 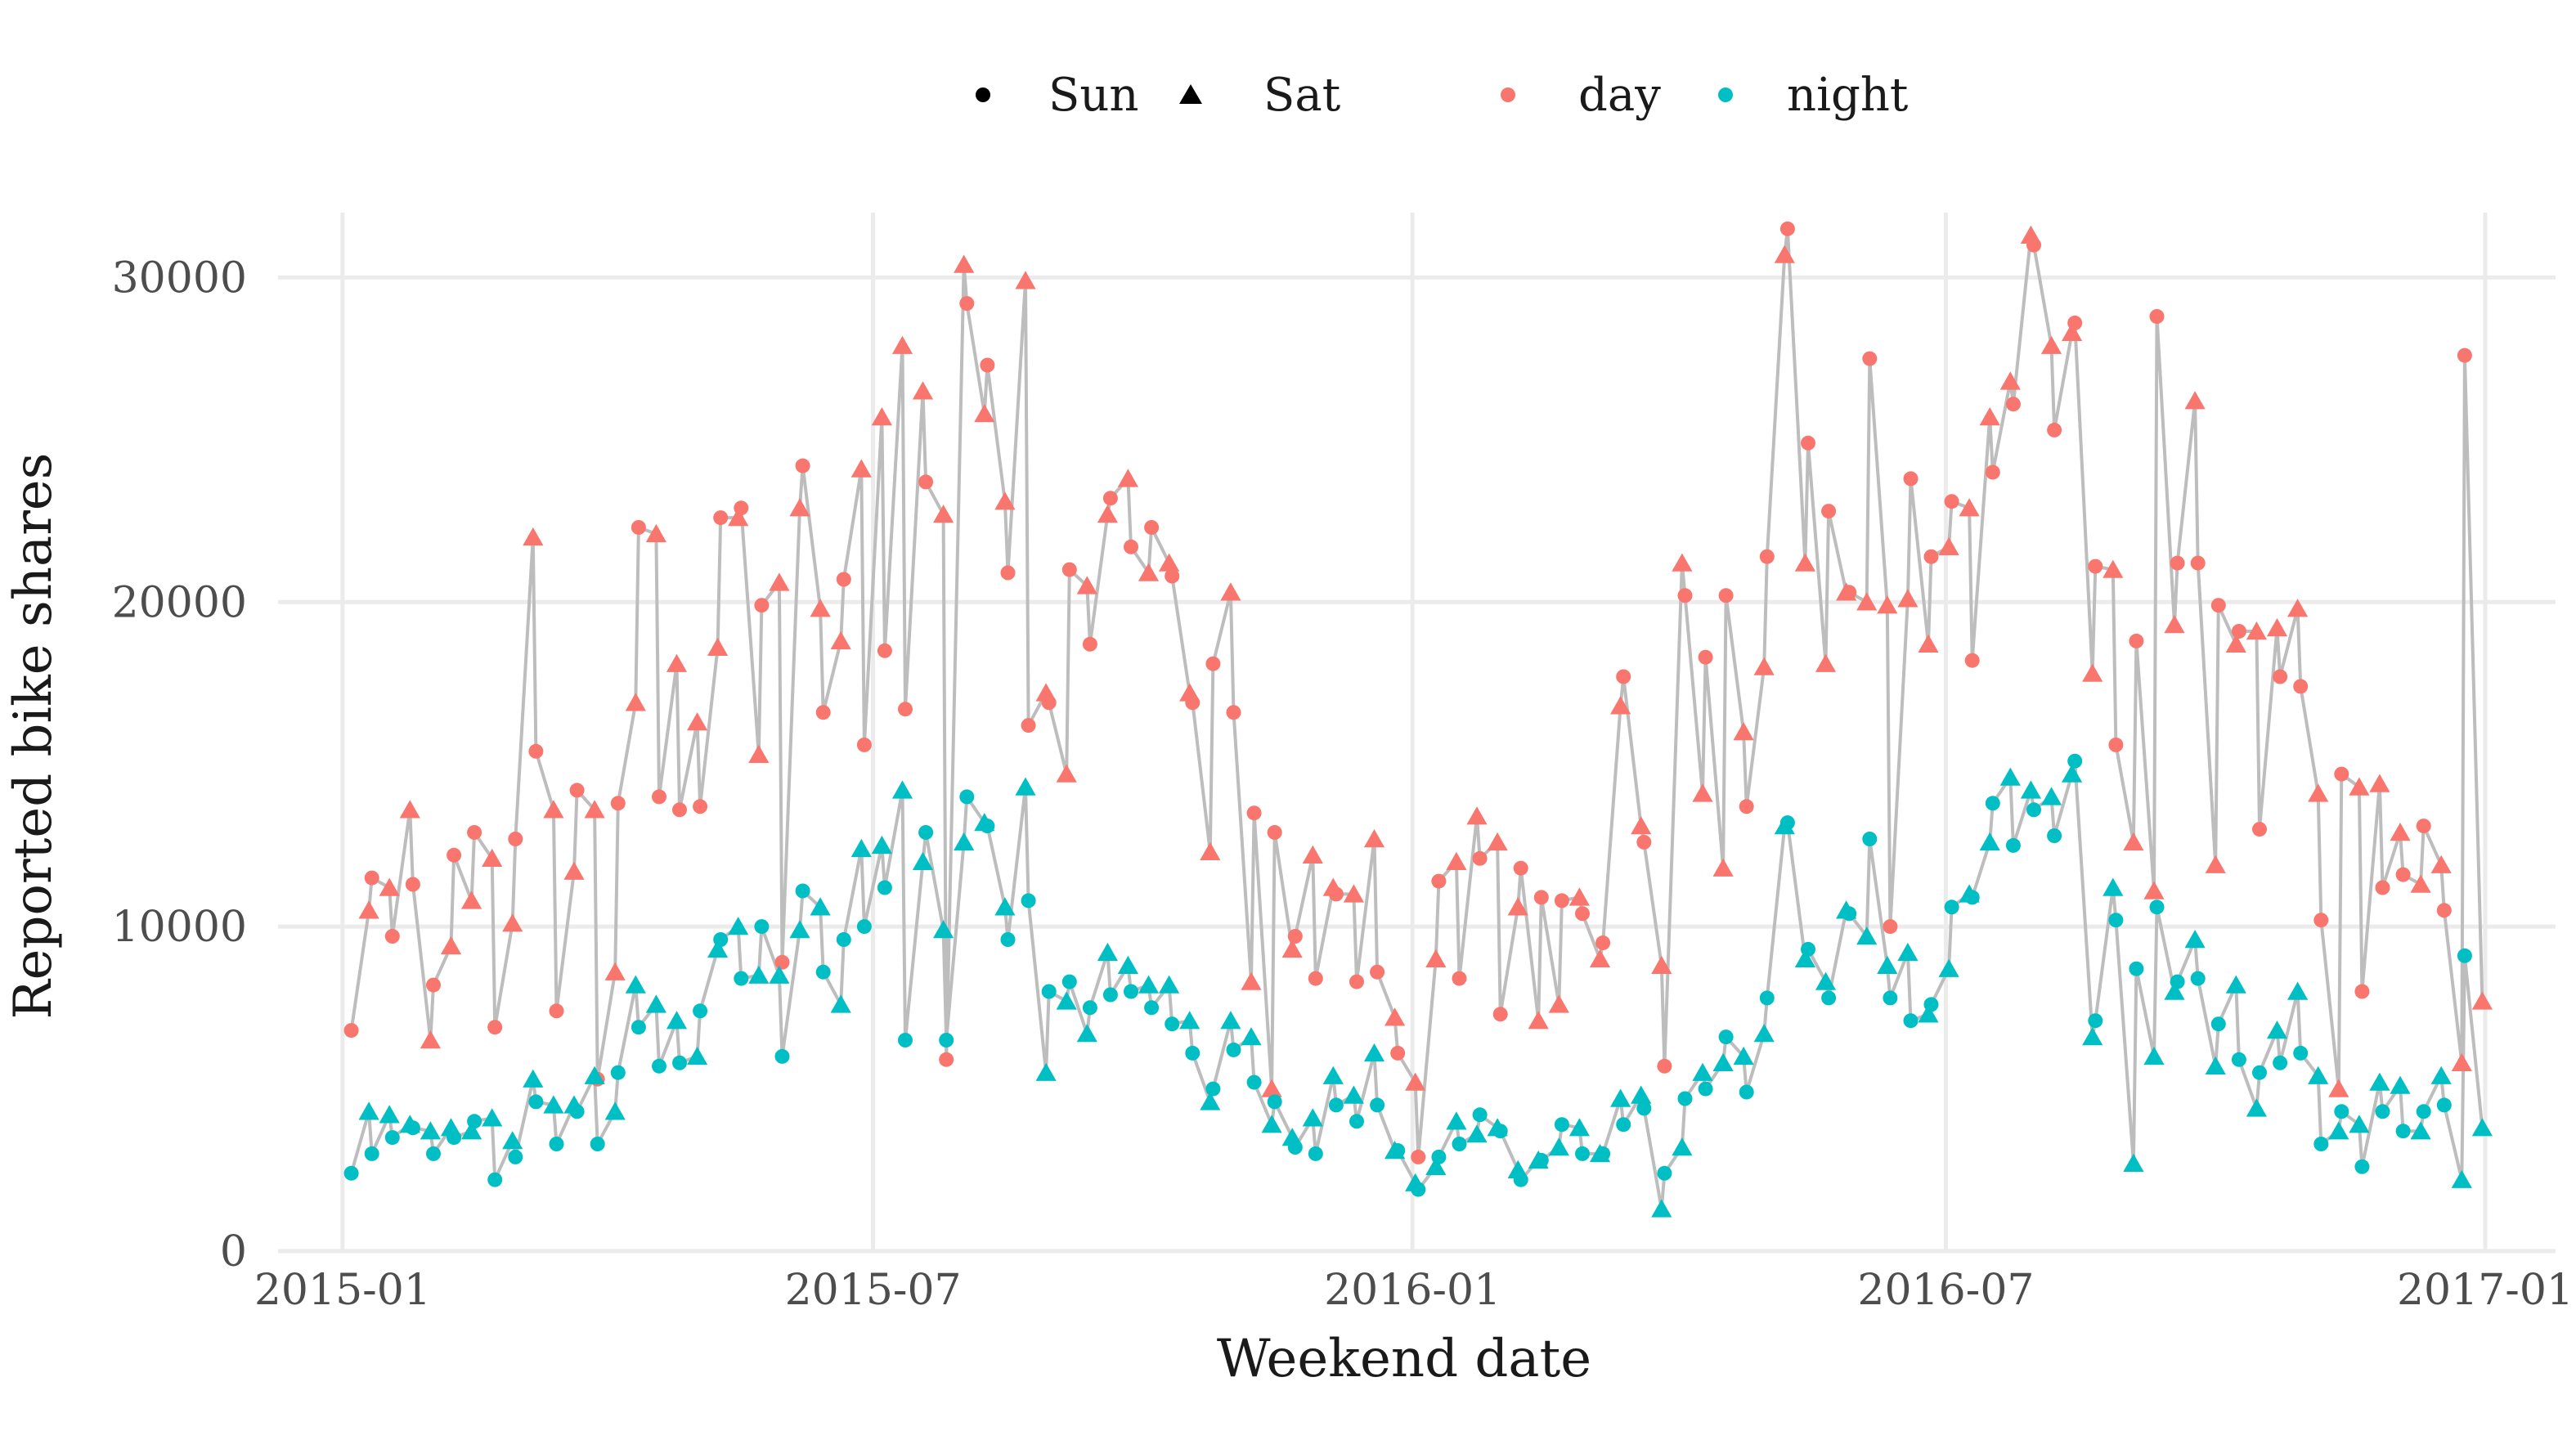 What do you see at coordinates (179, 764) in the screenshot?
I see `y-axis-ticks: 0 10000 20000 30000` at bounding box center [179, 764].